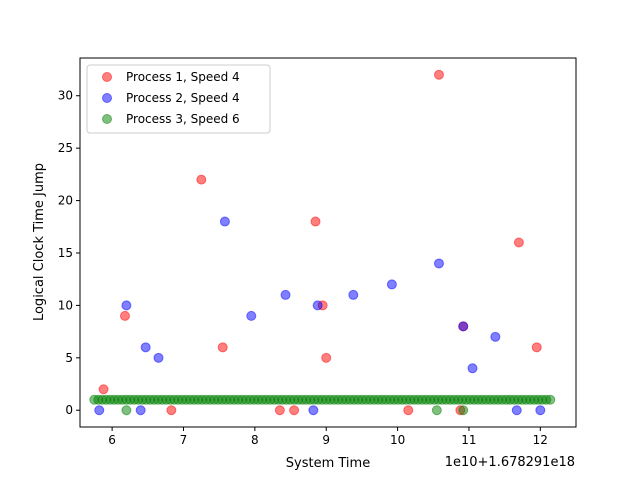 This screenshot has width=640, height=480. Describe the element at coordinates (326, 440) in the screenshot. I see `x-tick-label: 9` at that location.